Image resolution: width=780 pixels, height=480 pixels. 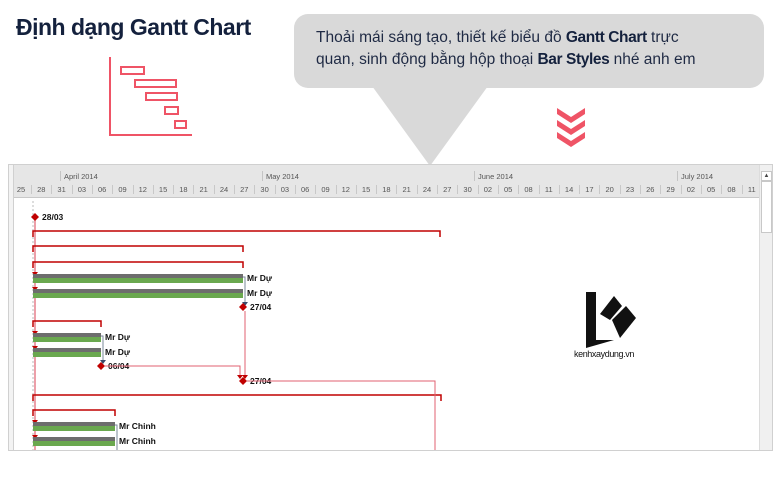 I want to click on page-title: Định dạng Gantt Chart, so click(x=133, y=27).